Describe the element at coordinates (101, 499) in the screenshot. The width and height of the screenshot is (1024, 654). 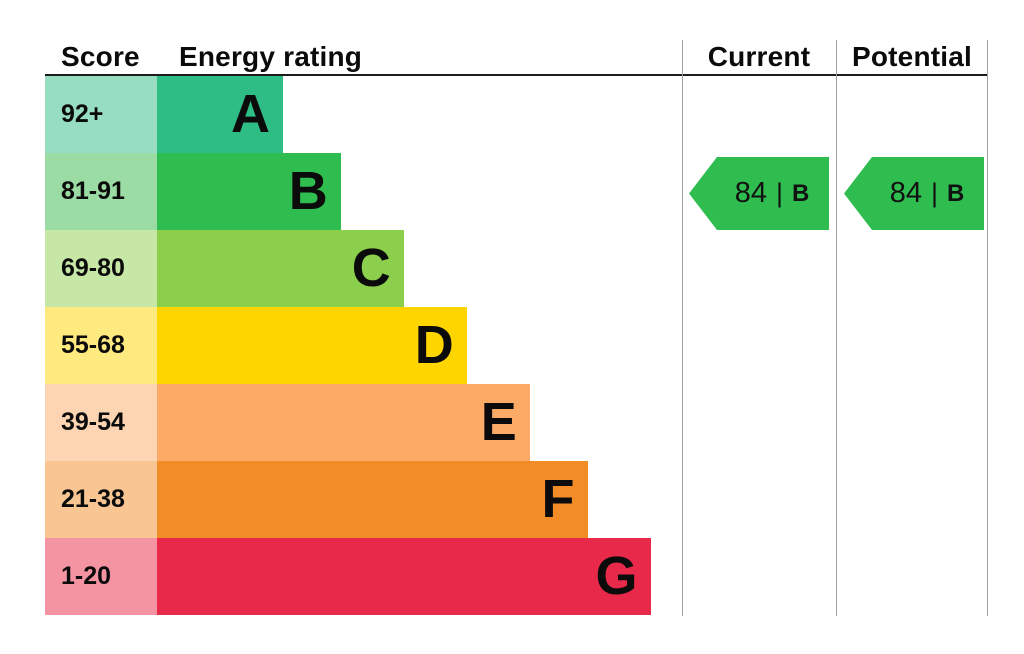
I see `score-range-label: 21-38` at that location.